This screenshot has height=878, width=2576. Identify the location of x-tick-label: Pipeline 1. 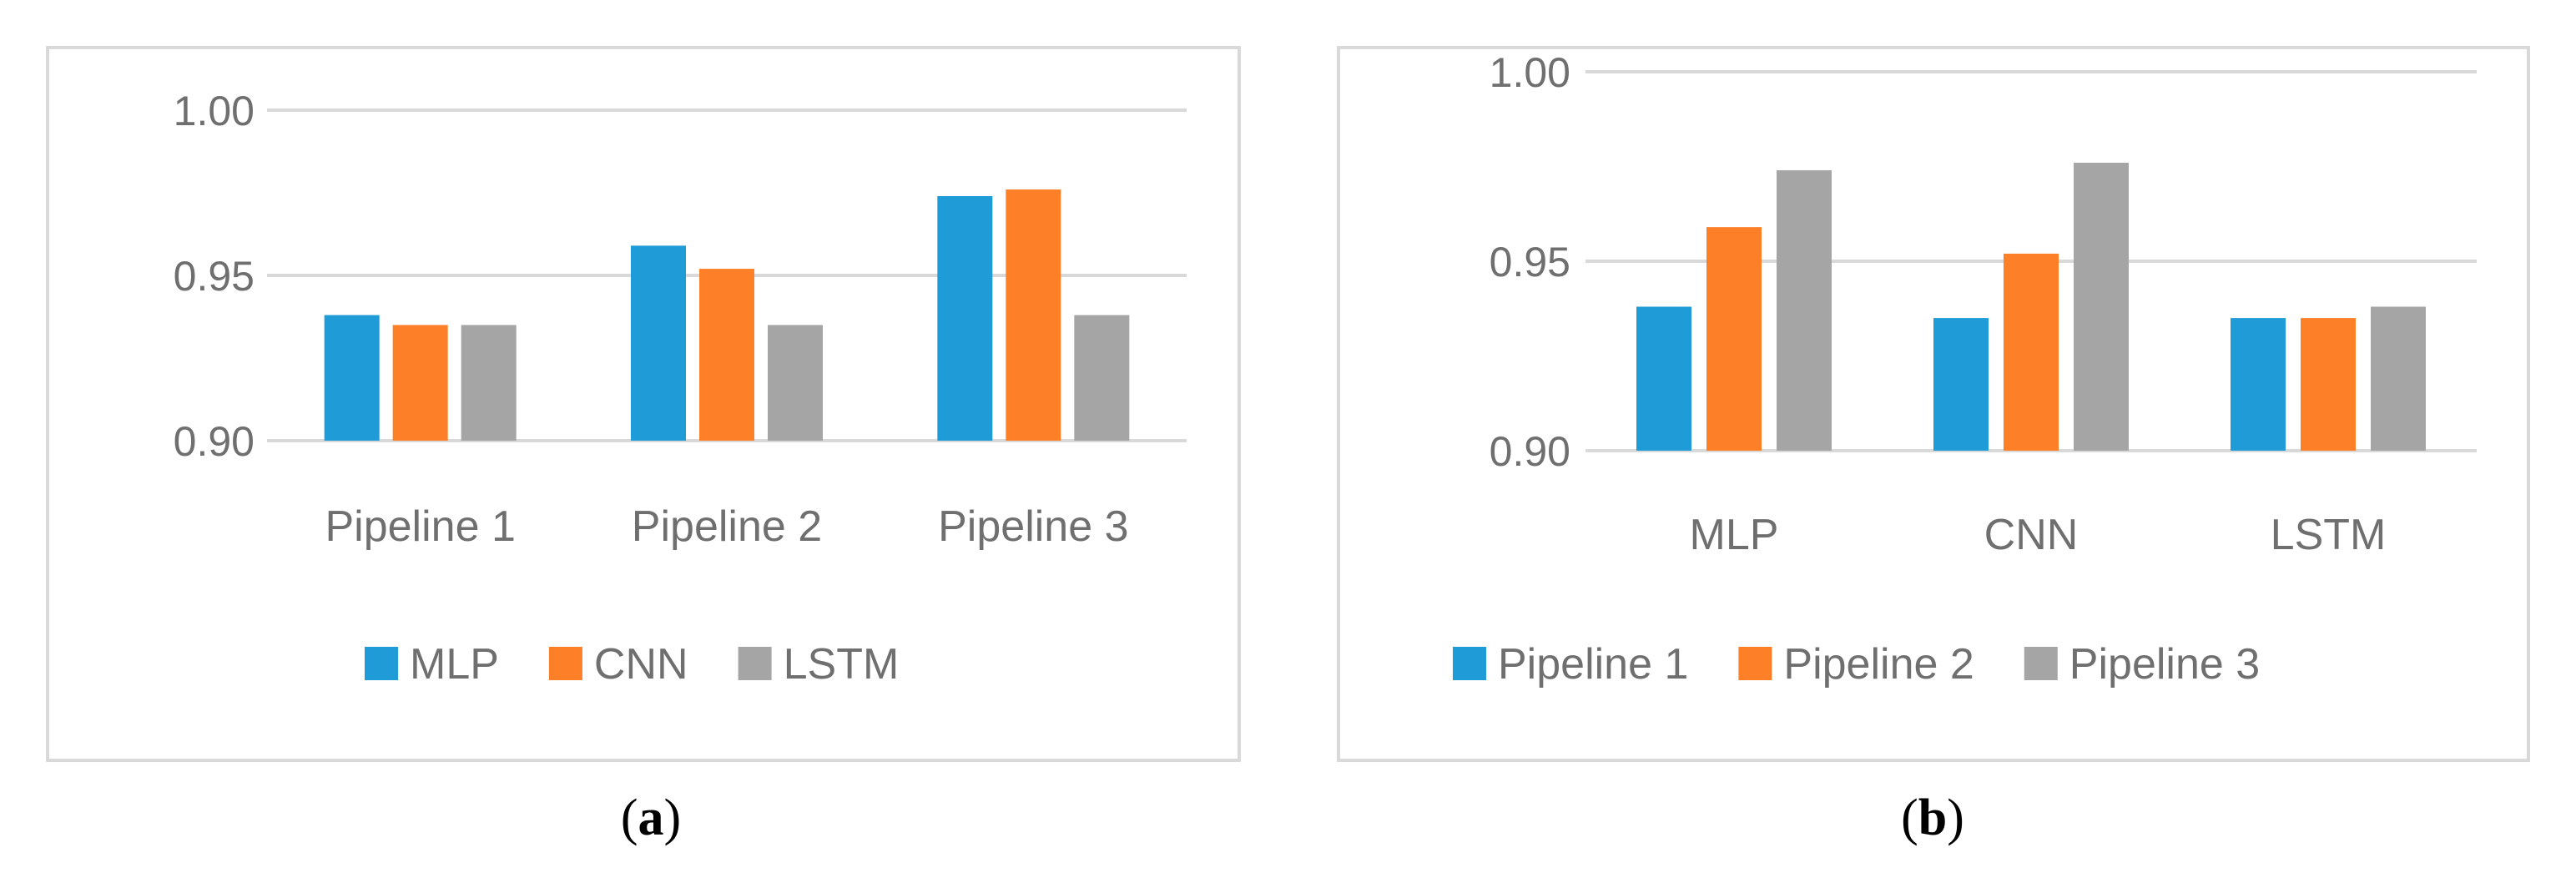
(420, 526).